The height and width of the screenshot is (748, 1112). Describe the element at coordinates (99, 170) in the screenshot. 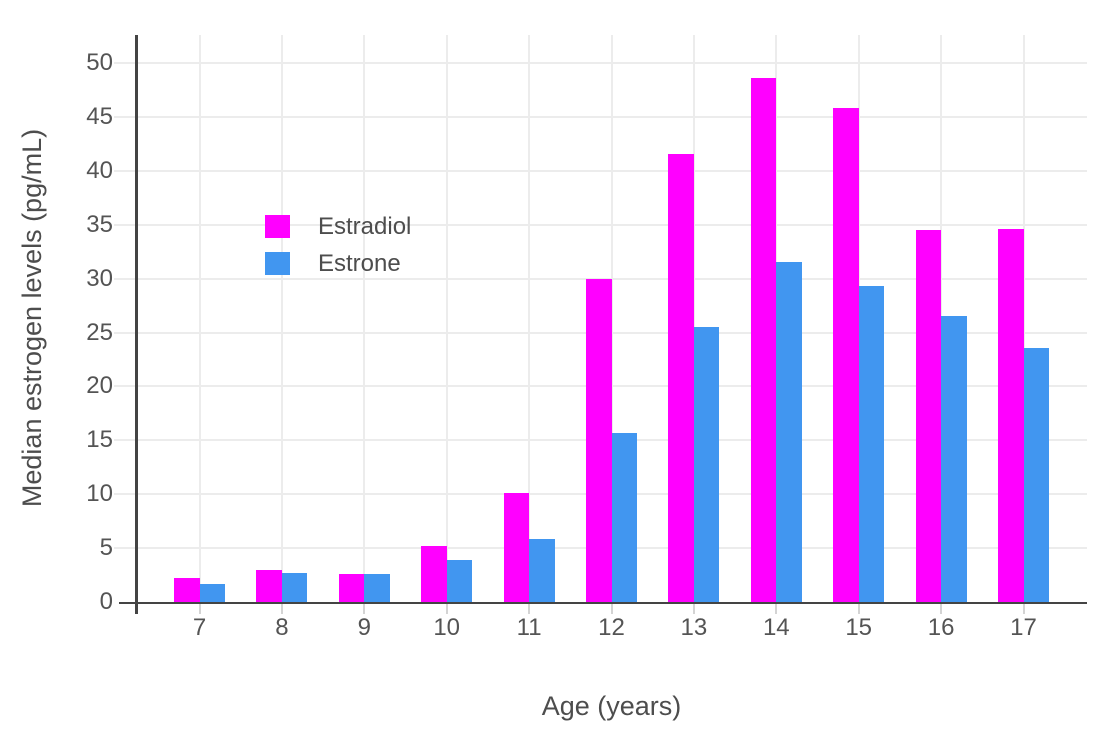

I see `y-tick-label-40: 40` at that location.